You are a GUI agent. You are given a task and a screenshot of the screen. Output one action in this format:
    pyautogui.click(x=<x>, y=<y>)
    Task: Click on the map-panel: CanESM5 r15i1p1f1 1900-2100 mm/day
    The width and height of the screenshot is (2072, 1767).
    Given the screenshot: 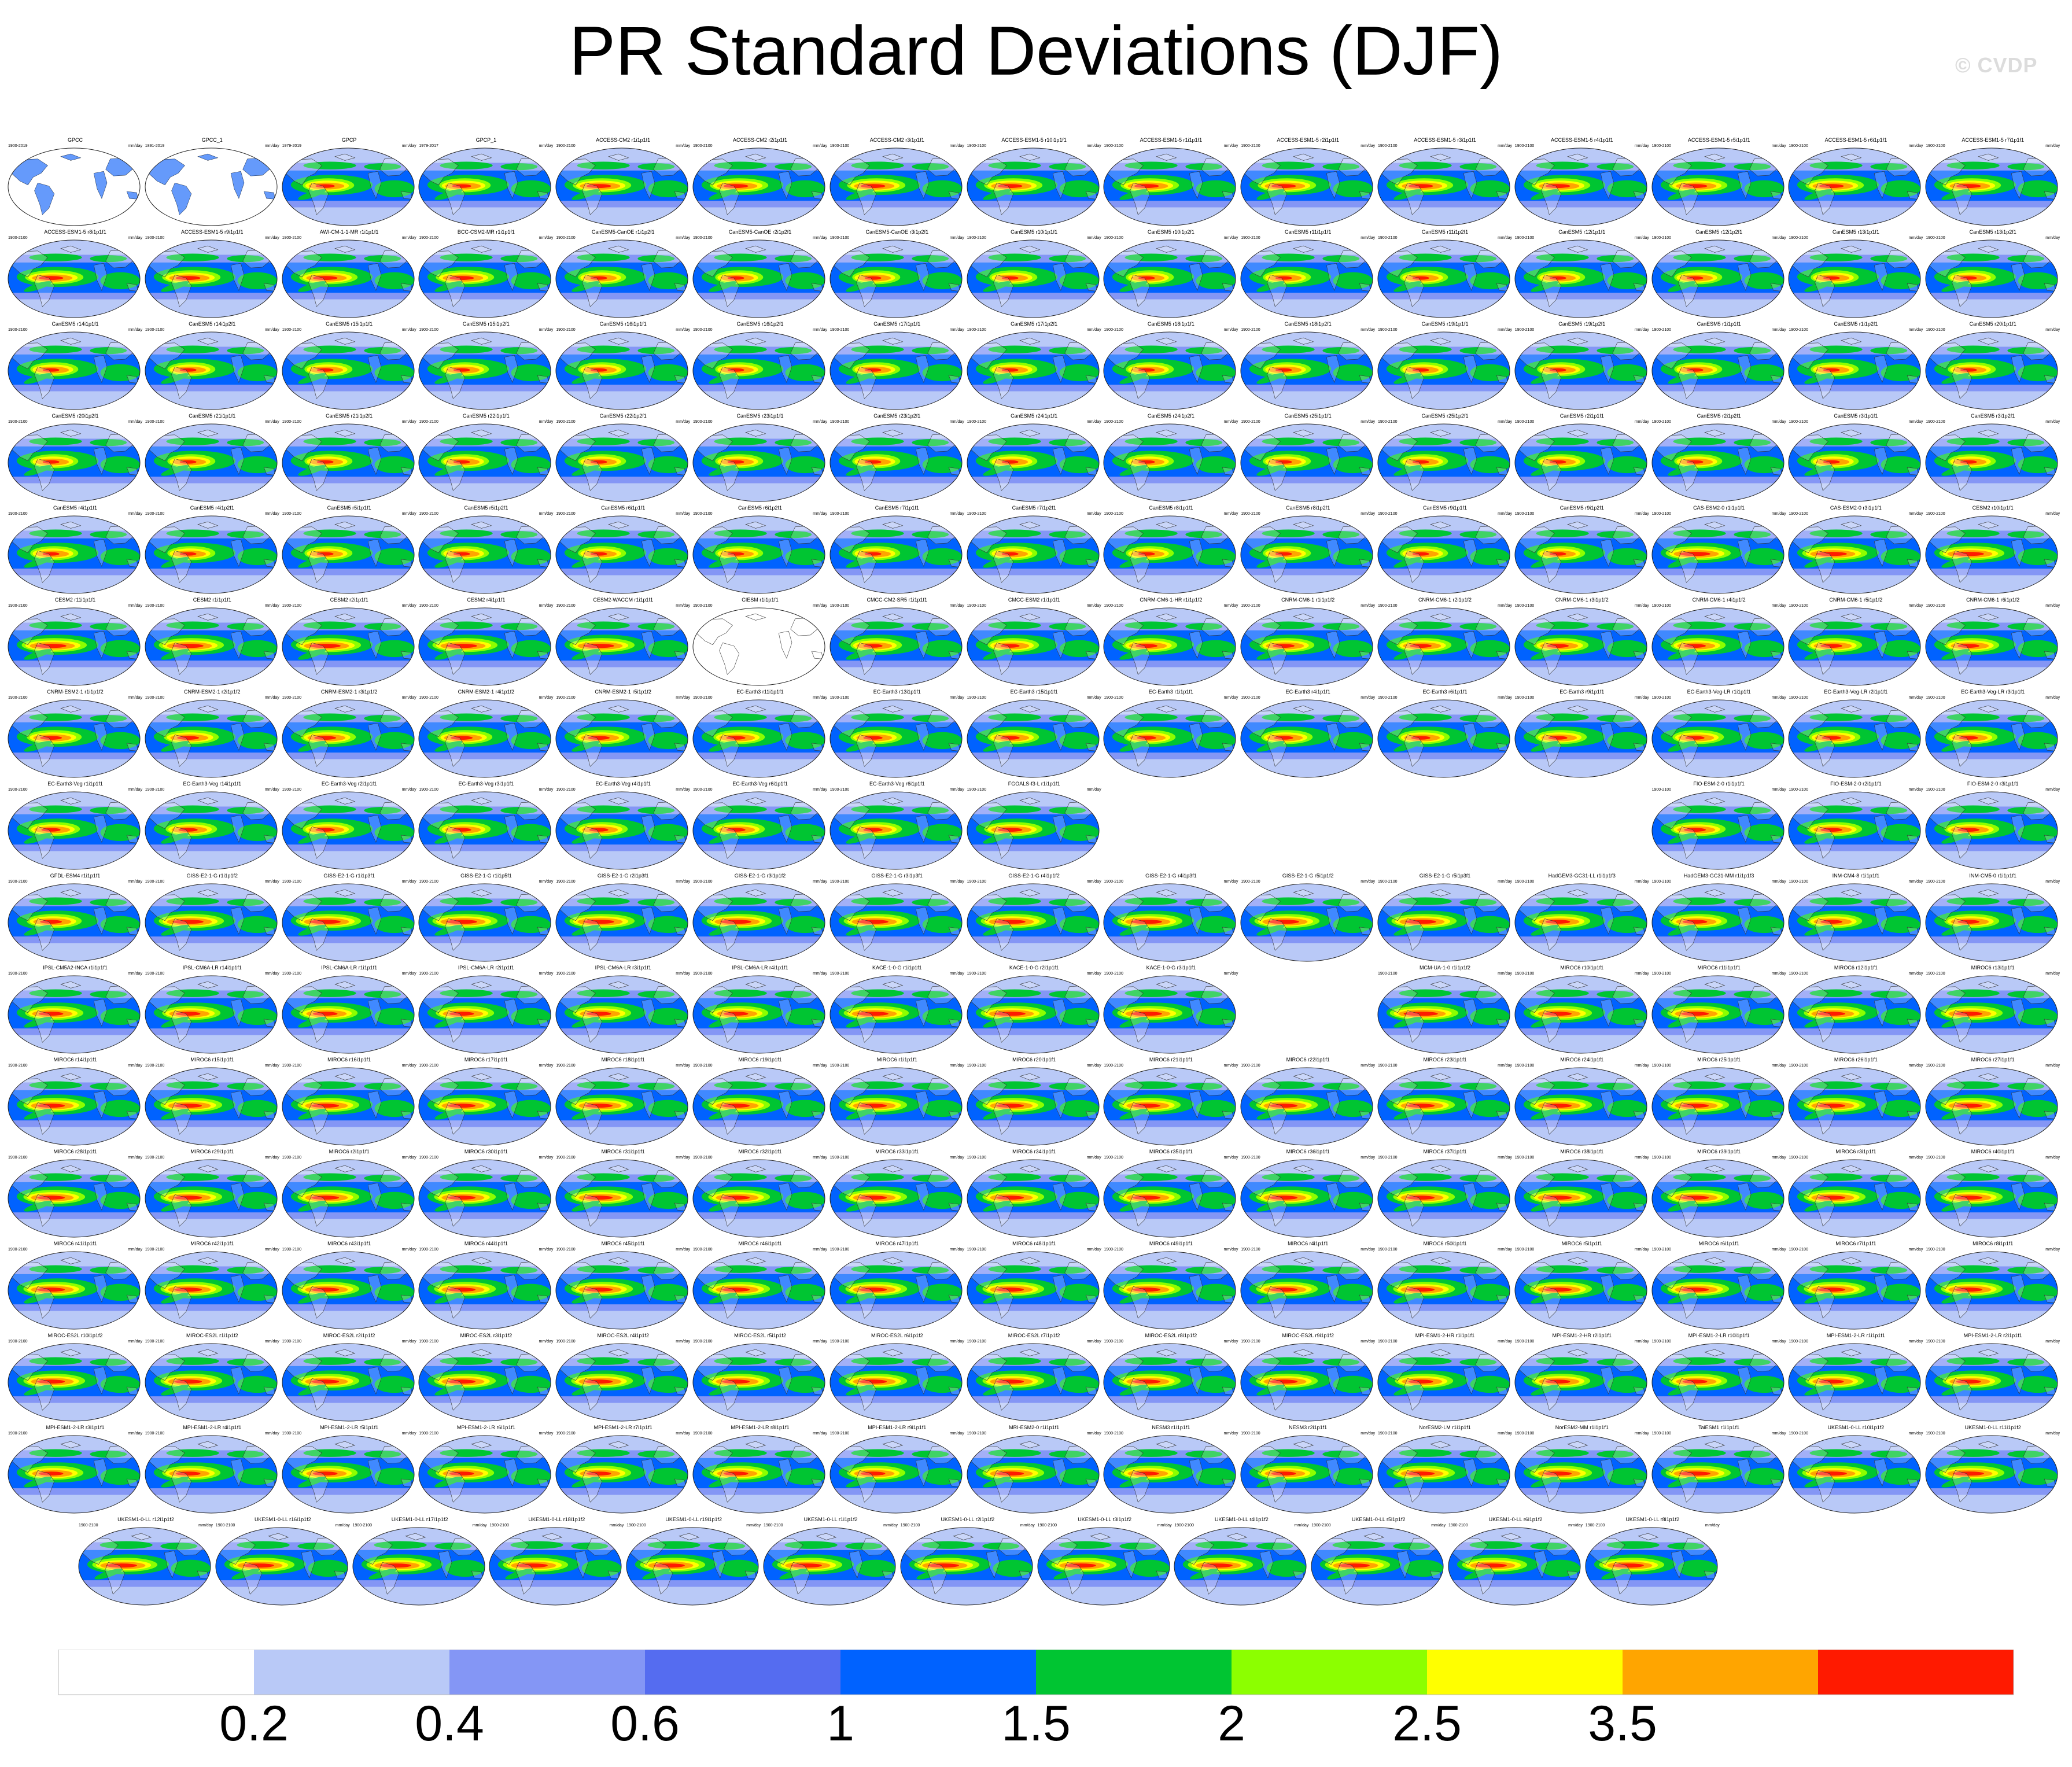 What is the action you would take?
    pyautogui.click(x=349, y=366)
    